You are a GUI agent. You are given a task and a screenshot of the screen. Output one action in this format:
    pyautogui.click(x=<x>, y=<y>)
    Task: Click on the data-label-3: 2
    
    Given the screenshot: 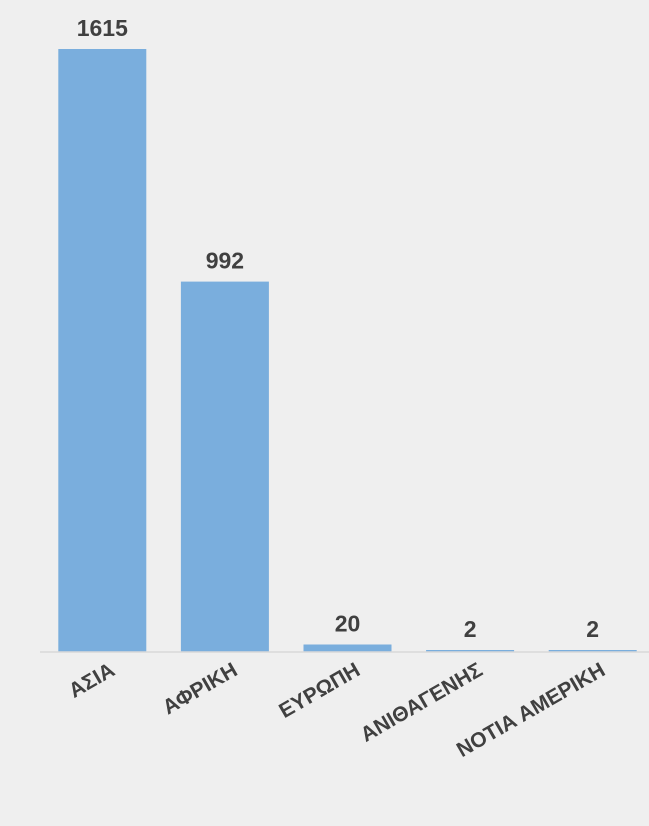 What is the action you would take?
    pyautogui.click(x=470, y=629)
    